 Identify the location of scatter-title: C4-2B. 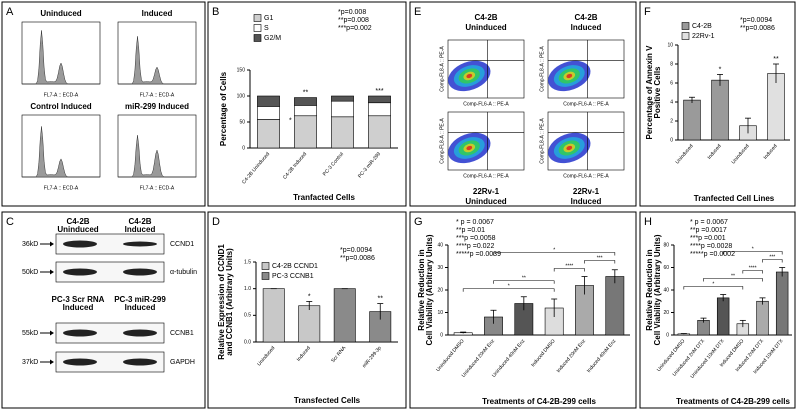
(485, 17).